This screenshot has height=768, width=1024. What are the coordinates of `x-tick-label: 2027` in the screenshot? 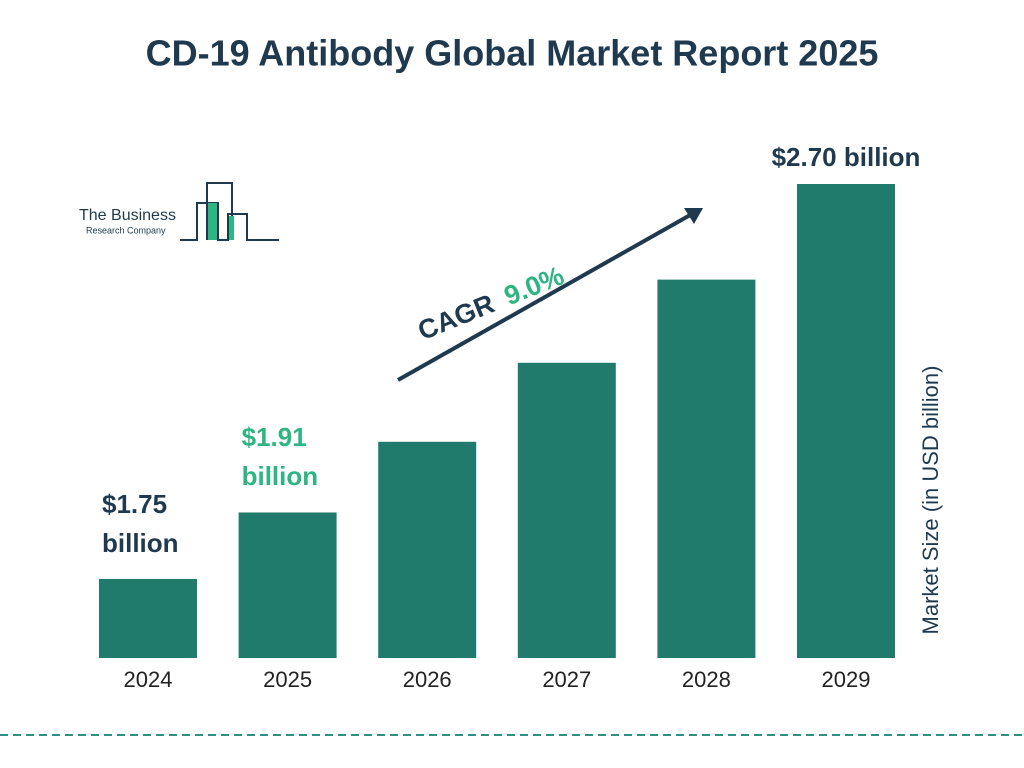 It's located at (566, 679).